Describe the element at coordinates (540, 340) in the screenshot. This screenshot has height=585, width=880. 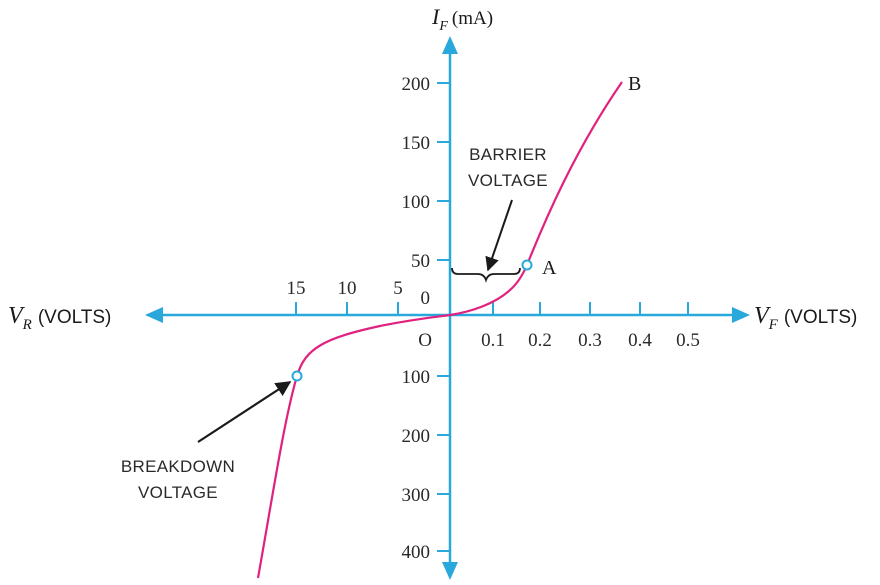
I see `voltage-tick-label: 0.2` at that location.